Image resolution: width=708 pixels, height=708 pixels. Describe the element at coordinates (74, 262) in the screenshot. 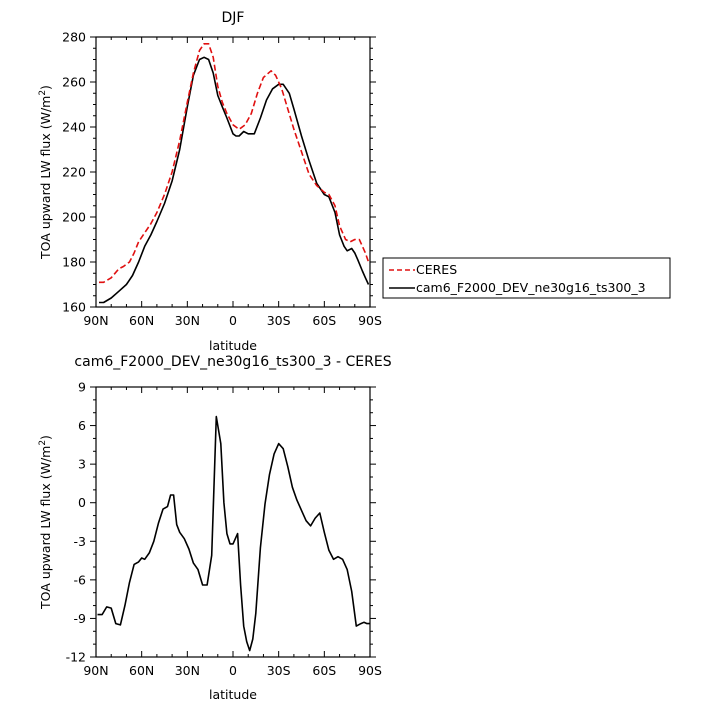

I see `y-tick-label: 180` at that location.